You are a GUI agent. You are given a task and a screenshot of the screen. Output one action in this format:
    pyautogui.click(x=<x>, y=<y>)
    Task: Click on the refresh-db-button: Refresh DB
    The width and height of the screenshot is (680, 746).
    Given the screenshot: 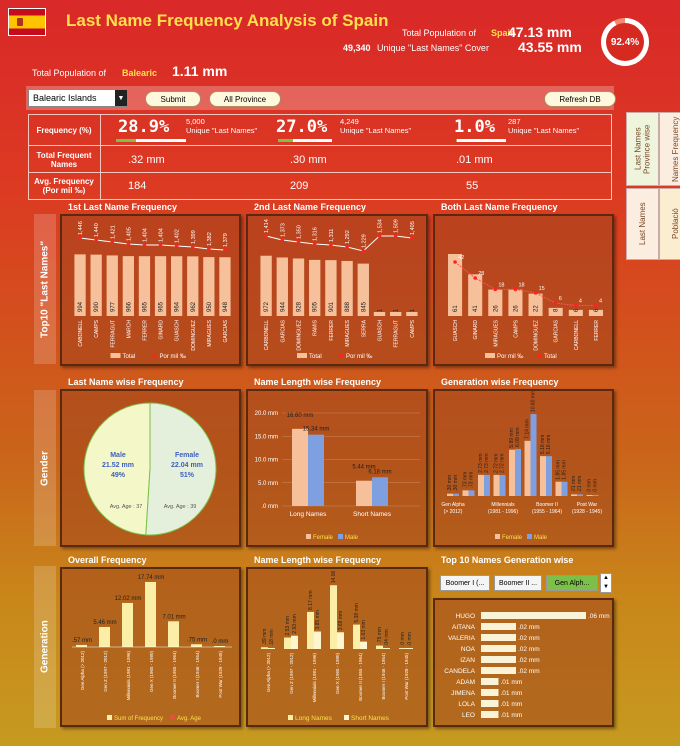 What is the action you would take?
    pyautogui.click(x=580, y=99)
    